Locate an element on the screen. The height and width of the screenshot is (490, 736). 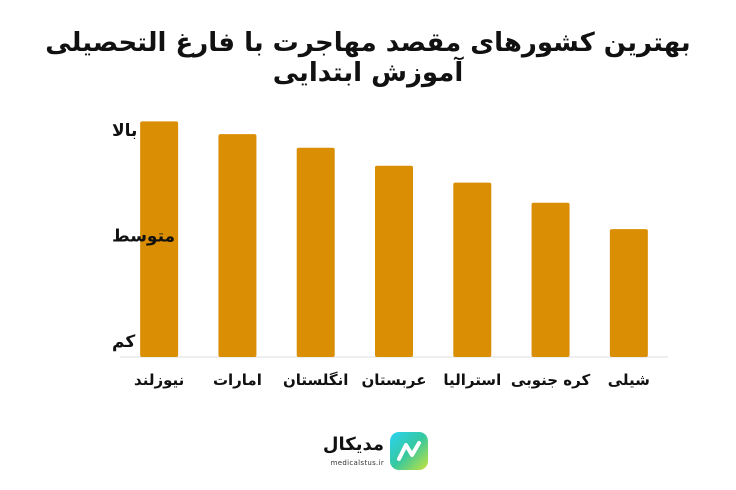
brand-name: مدیکال is located at coordinates (353, 444).